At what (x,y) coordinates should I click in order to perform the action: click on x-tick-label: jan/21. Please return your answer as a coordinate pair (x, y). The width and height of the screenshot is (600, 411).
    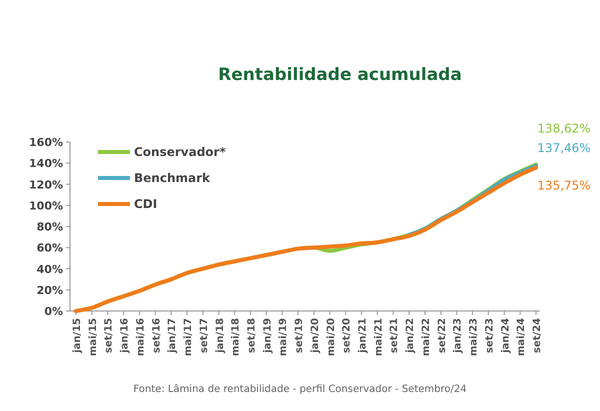
    Looking at the image, I should click on (363, 336).